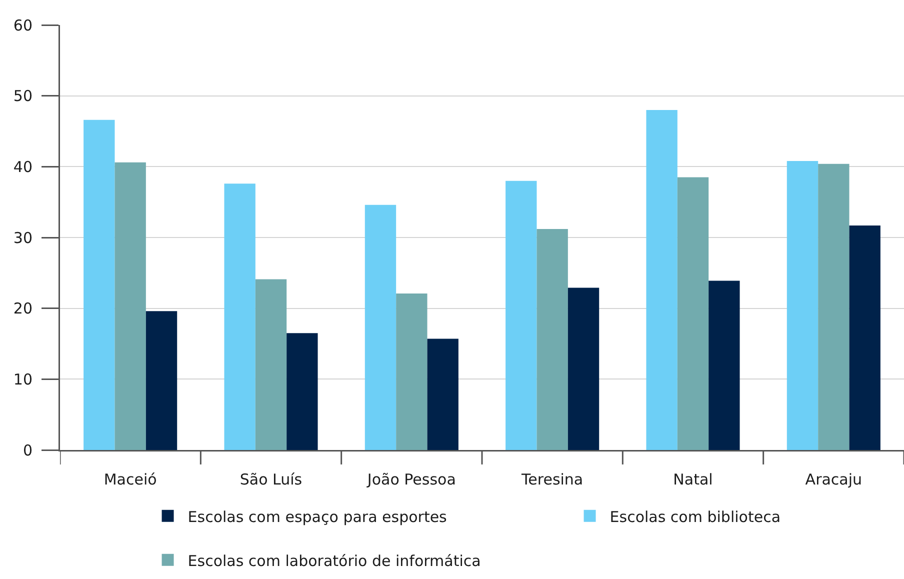 This screenshot has height=579, width=904. I want to click on x-tick-label: Teresina, so click(552, 479).